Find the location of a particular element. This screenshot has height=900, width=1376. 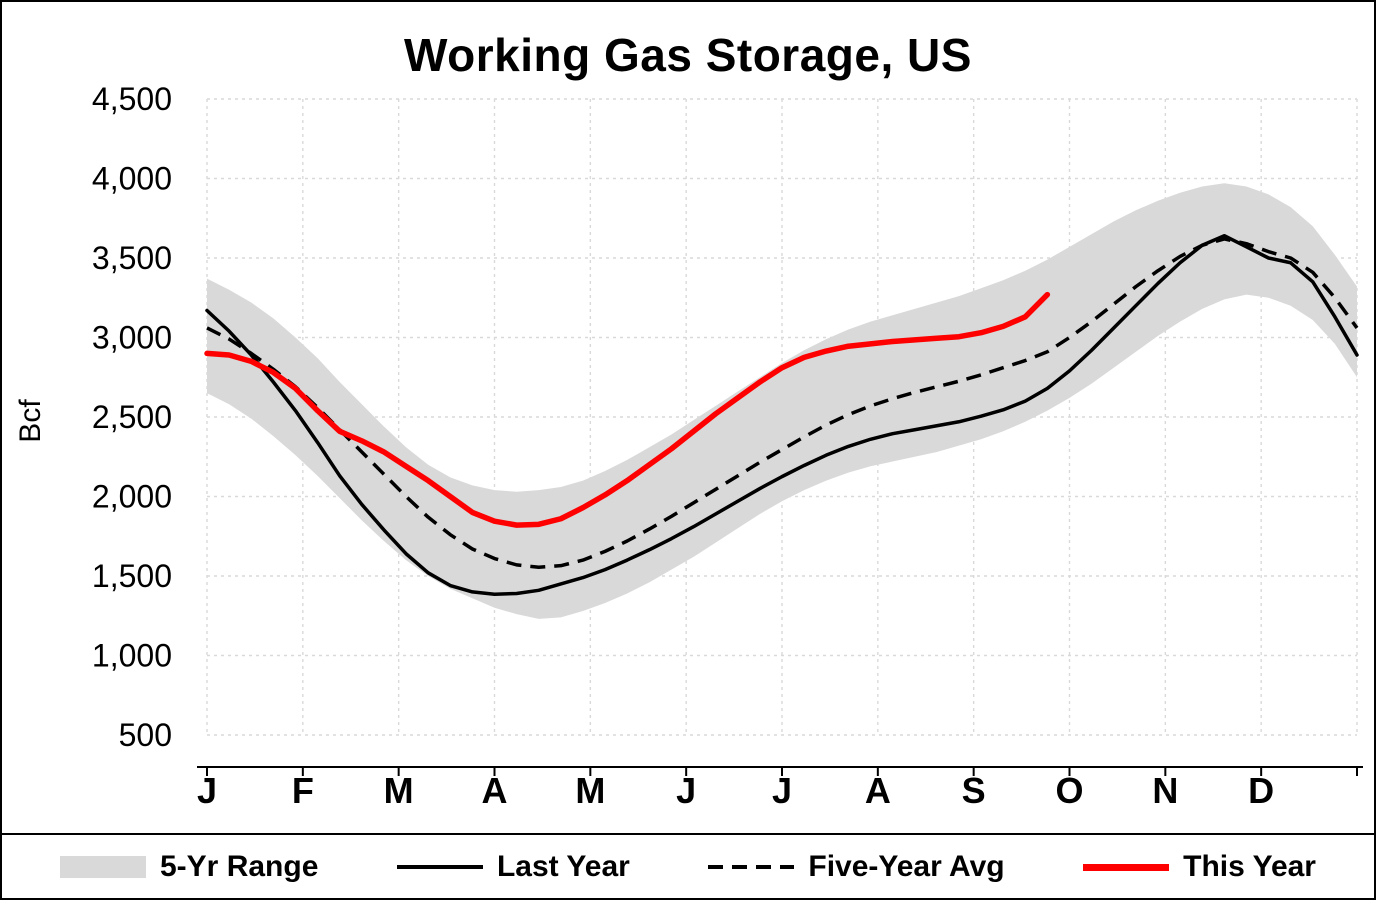

legend-separator-line is located at coordinates (688, 834).